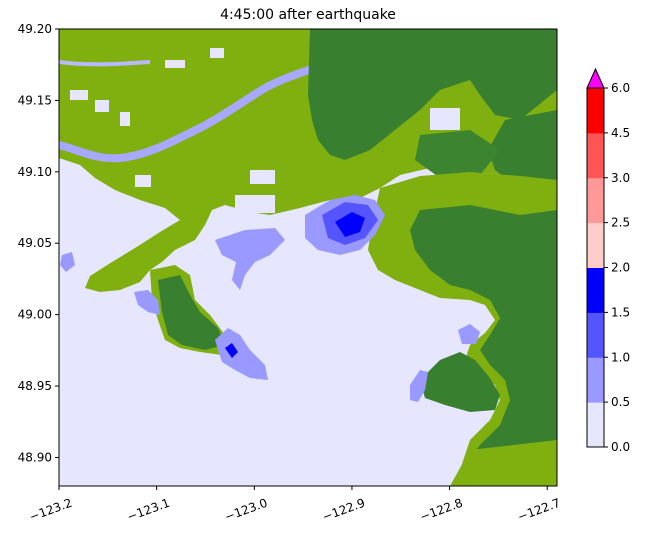 The height and width of the screenshot is (536, 646). What do you see at coordinates (350, 224) in the screenshot?
I see `flood-center-core` at bounding box center [350, 224].